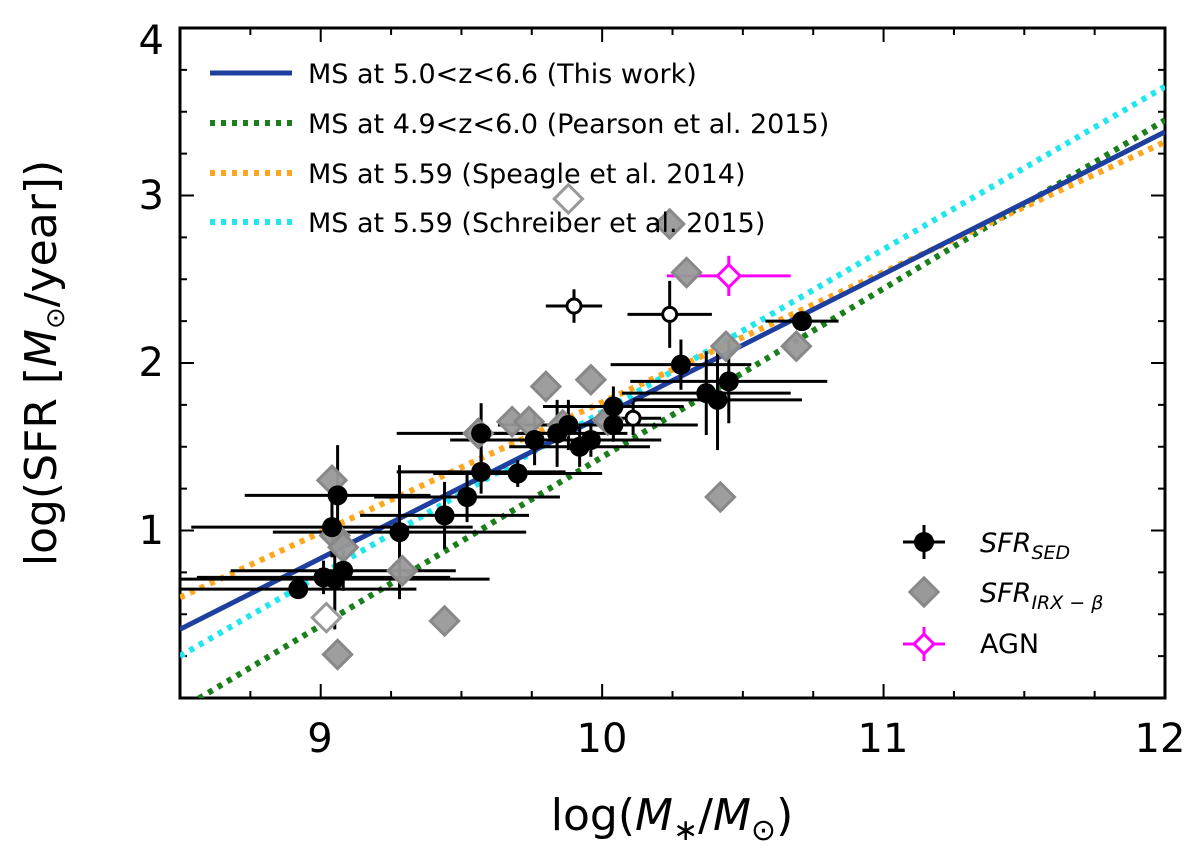  Describe the element at coordinates (1009, 644) in the screenshot. I see `legend-label-agn: AGN` at that location.